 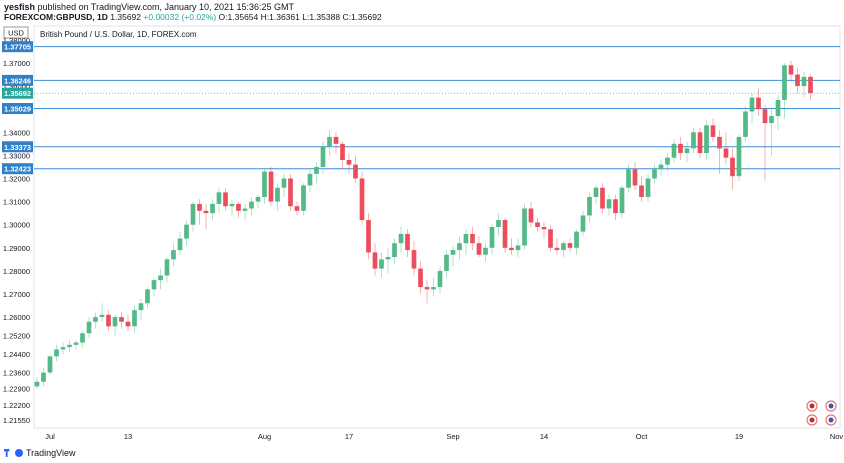 What do you see at coordinates (40, 453) in the screenshot?
I see `tradingview-footer: TradingView` at bounding box center [40, 453].